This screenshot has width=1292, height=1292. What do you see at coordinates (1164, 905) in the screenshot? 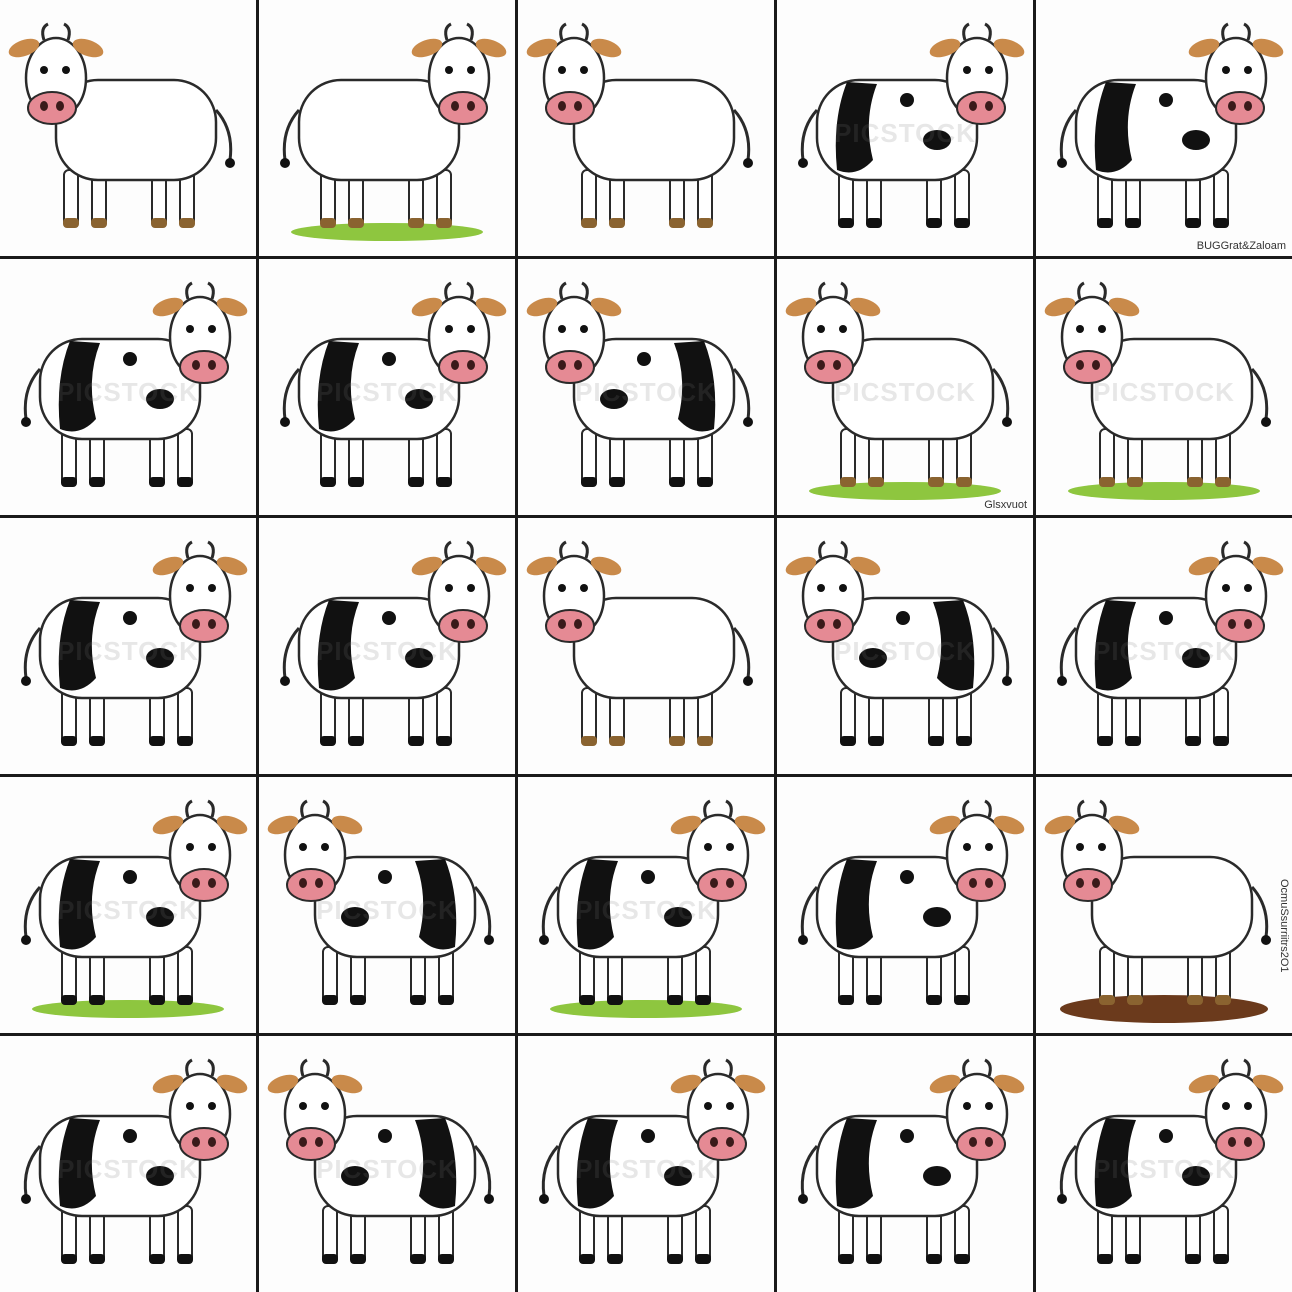
I see `cow-tile: OcmuSsurriitrs2O1` at bounding box center [1164, 905].